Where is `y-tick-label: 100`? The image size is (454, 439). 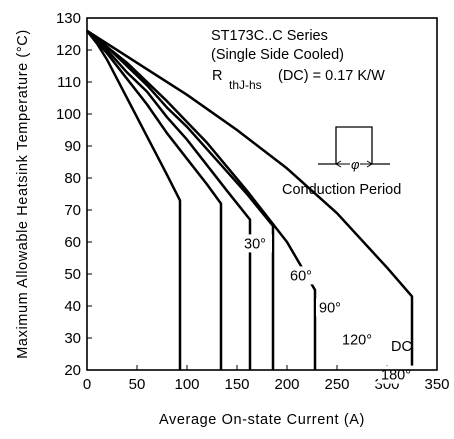
y-tick-label: 100 is located at coordinates (68, 114).